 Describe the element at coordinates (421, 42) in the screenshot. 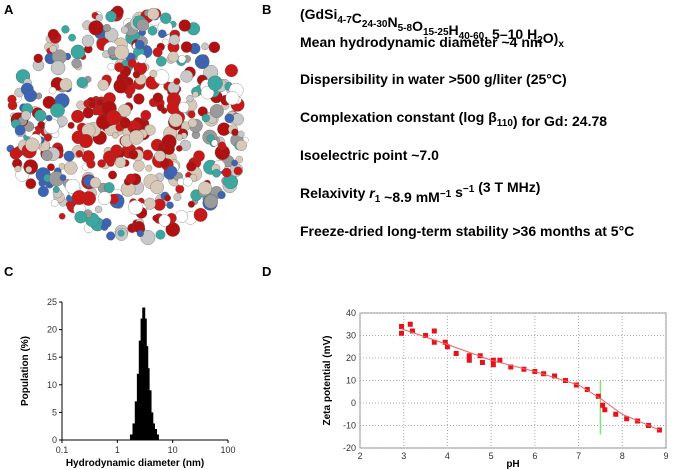

I see `text-run: Mean hydrodynamic diameter ~4 nm` at that location.